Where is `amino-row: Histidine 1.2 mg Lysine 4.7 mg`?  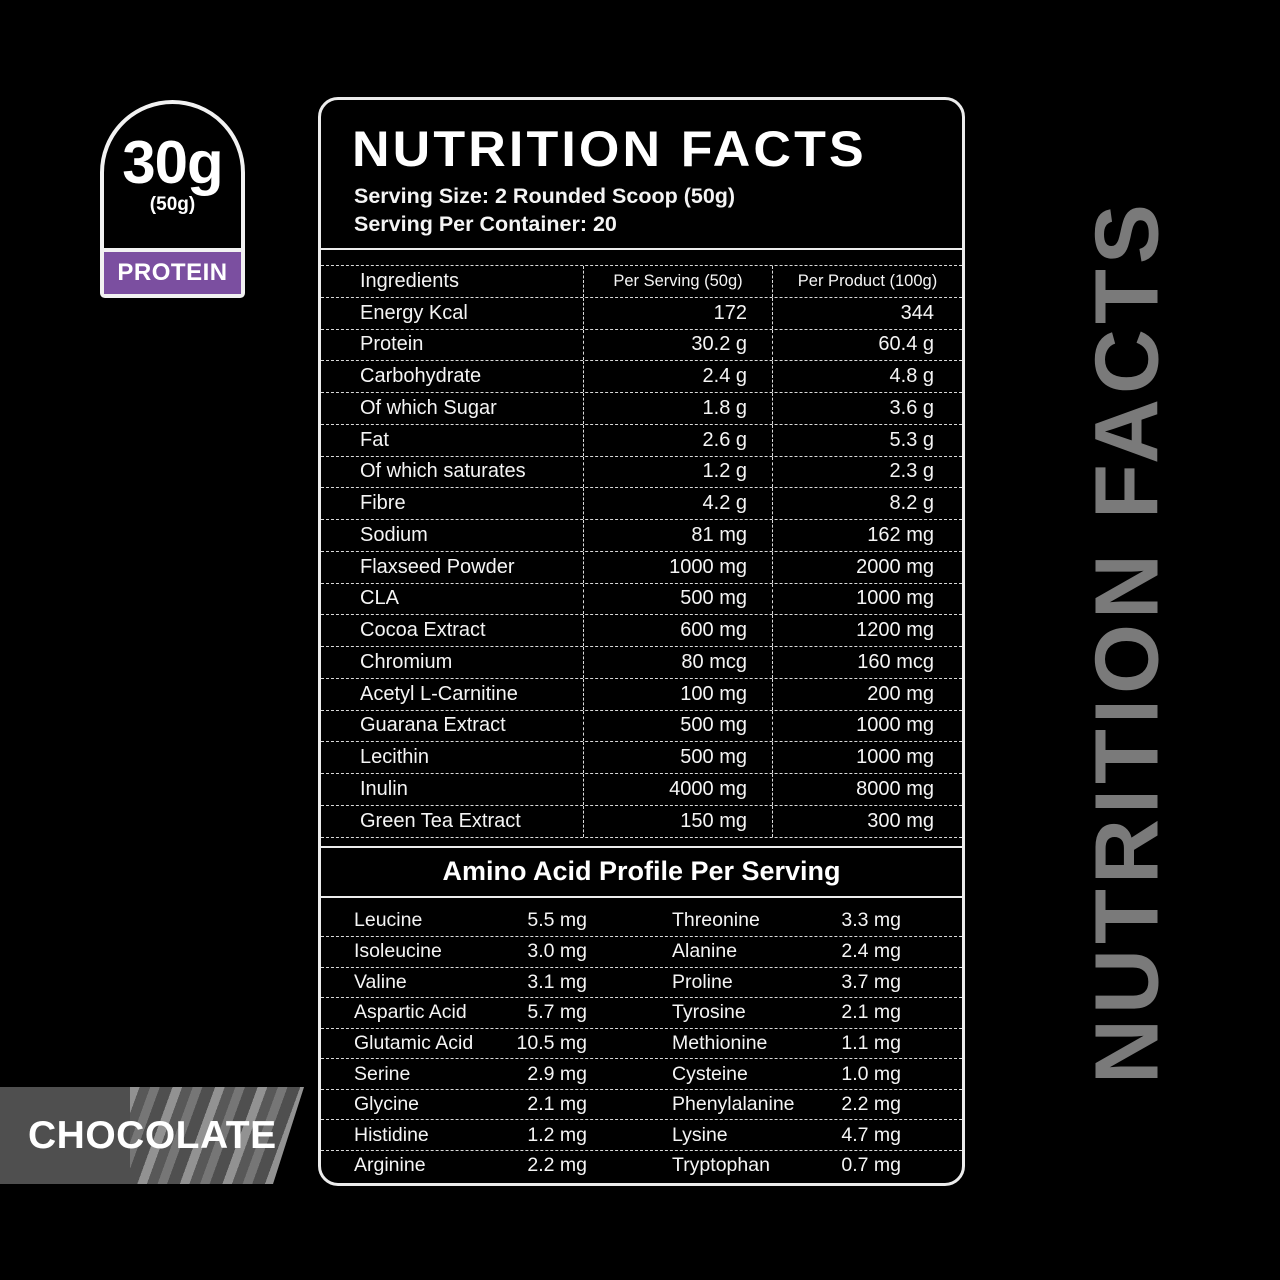
amino-row: Histidine 1.2 mg Lysine 4.7 mg is located at coordinates (641, 1134).